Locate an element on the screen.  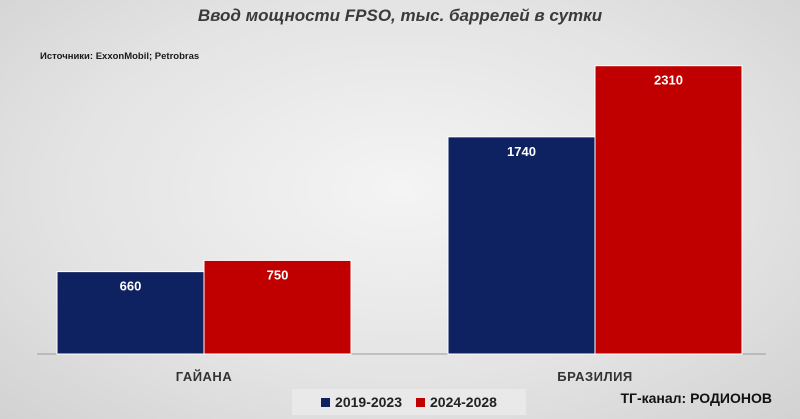
legend-label-series-1: 2019-2023 is located at coordinates (368, 402).